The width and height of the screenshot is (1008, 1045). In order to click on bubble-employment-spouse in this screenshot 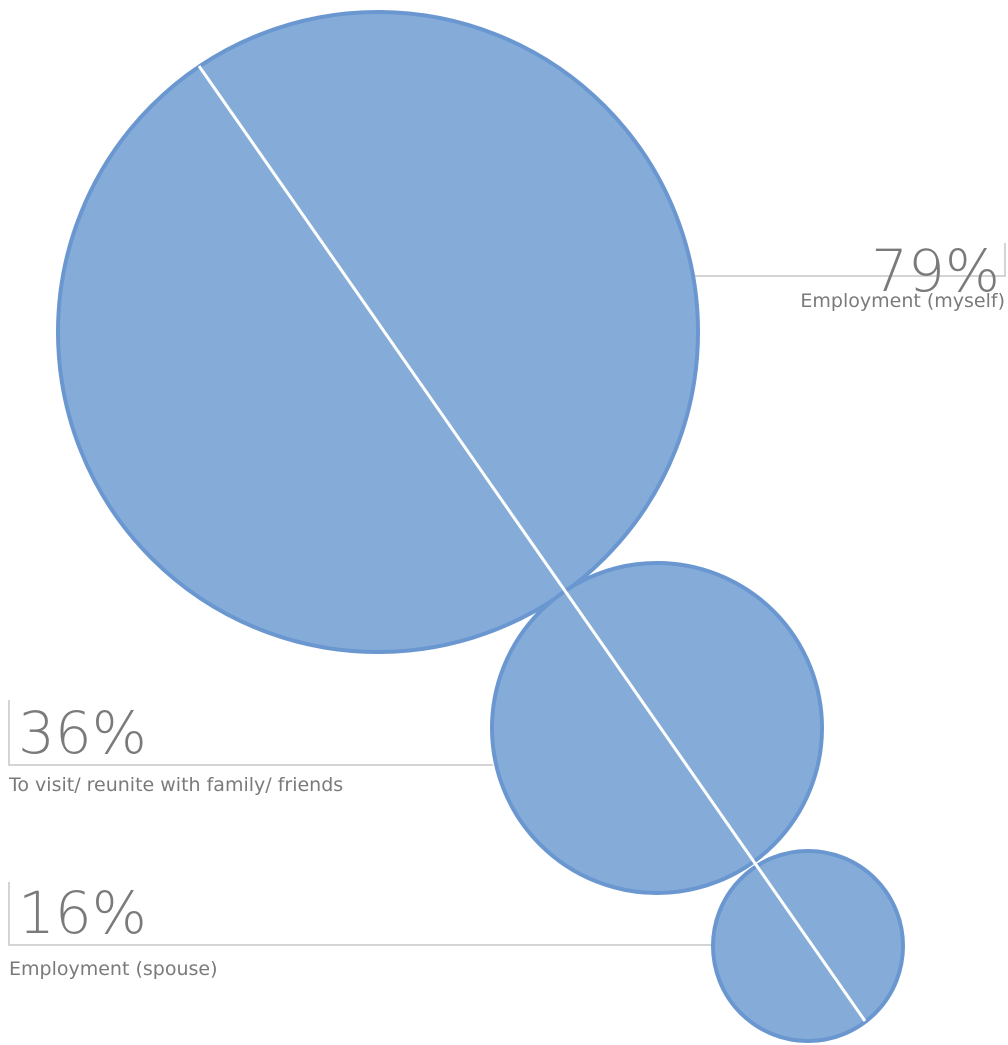, I will do `click(808, 946)`.